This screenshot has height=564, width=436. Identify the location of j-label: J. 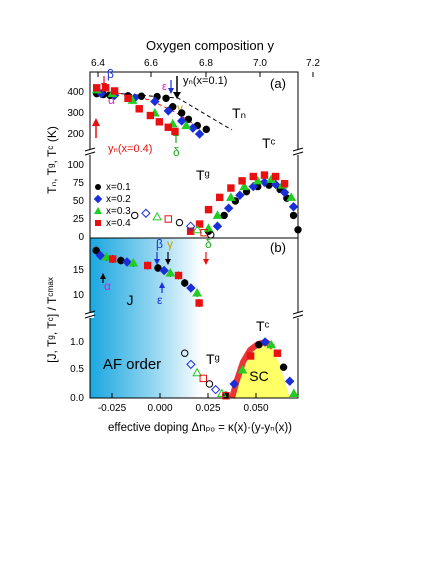
(130, 300).